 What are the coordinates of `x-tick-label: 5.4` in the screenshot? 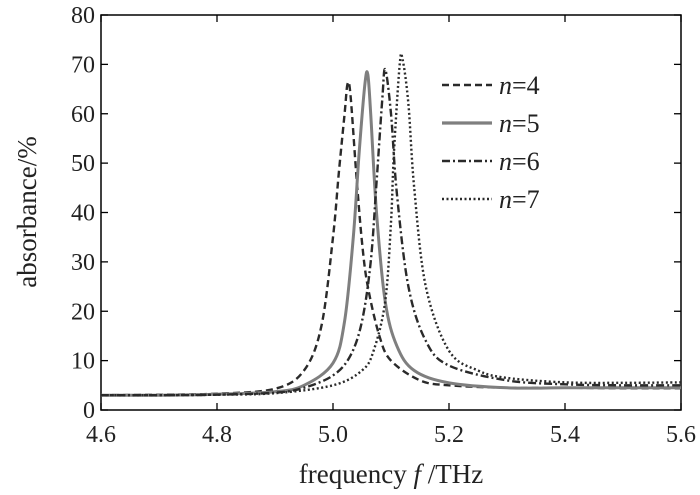 It's located at (565, 435).